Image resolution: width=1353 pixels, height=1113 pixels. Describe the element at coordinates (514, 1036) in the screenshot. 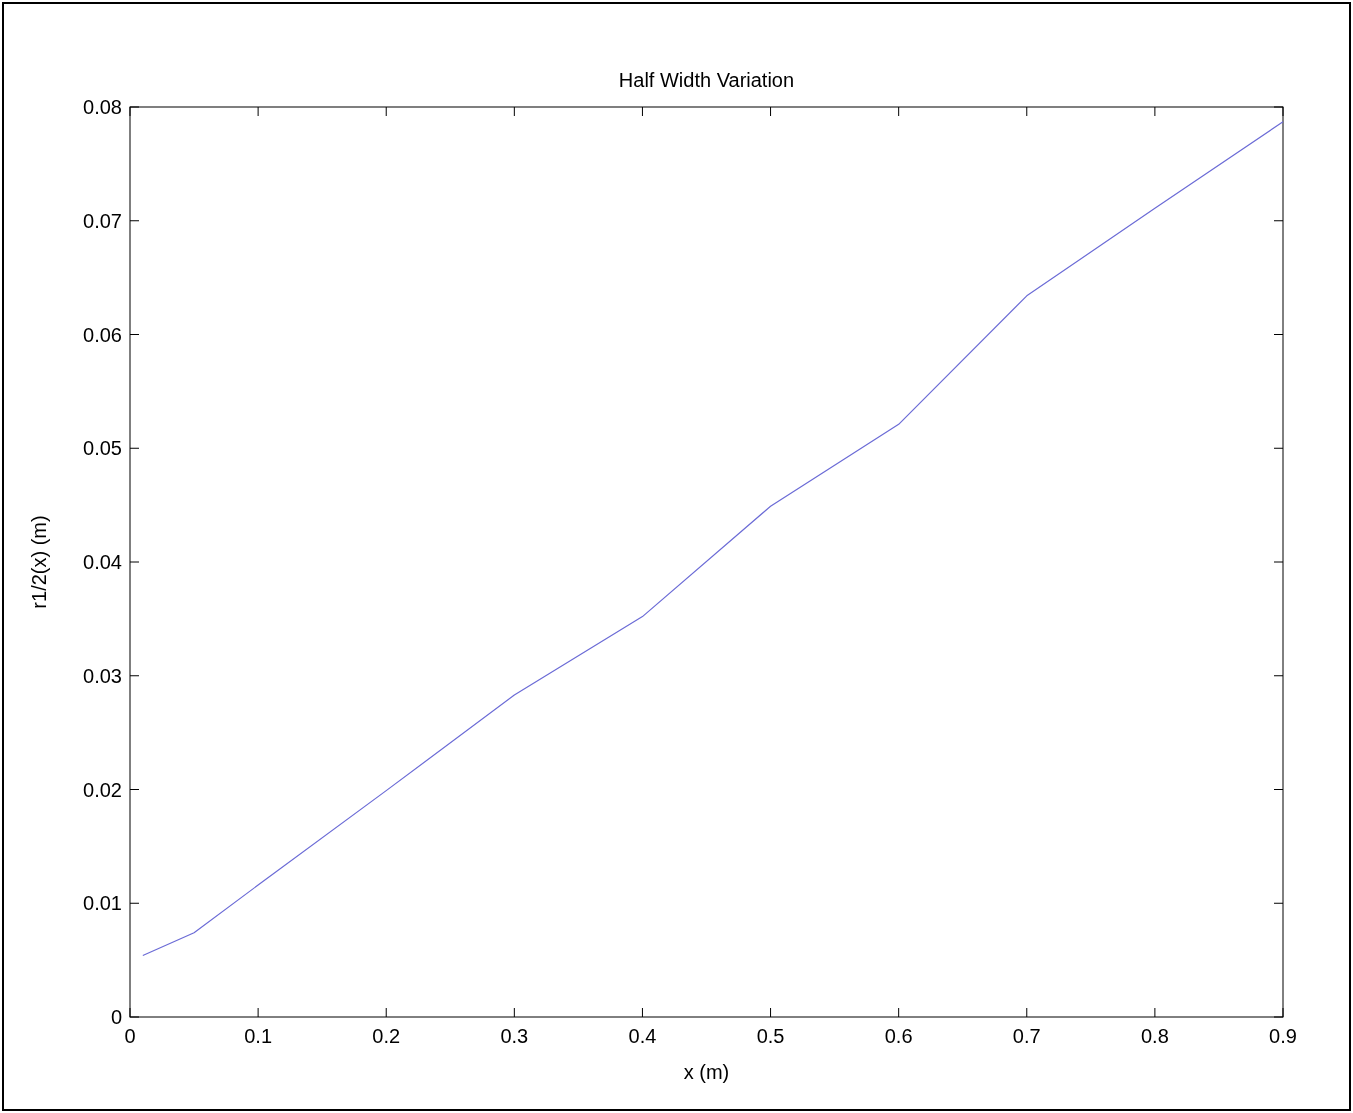

I see `x-tick-label: 0.3` at that location.